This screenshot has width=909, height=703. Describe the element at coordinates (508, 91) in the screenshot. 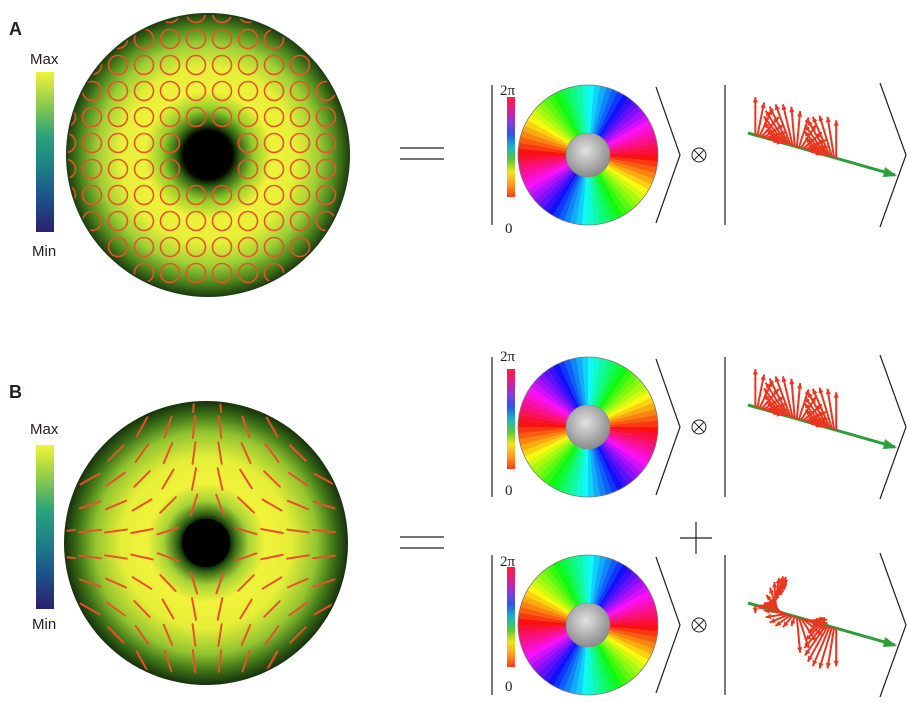

I see `phase-label-a-top: 2π` at that location.